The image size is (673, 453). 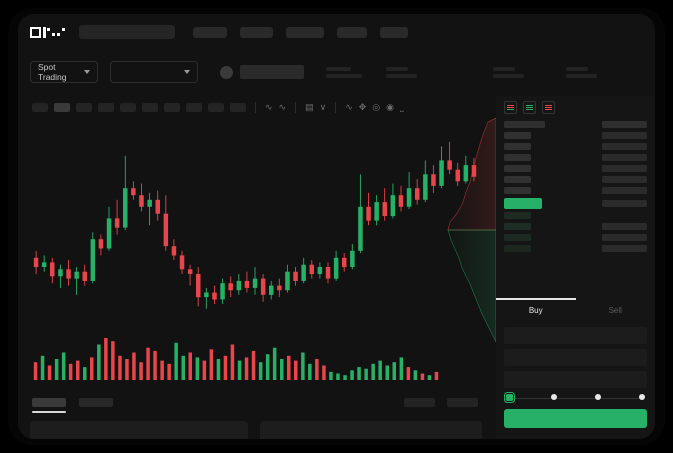 I want to click on okx-logo-icon, so click(x=47, y=32).